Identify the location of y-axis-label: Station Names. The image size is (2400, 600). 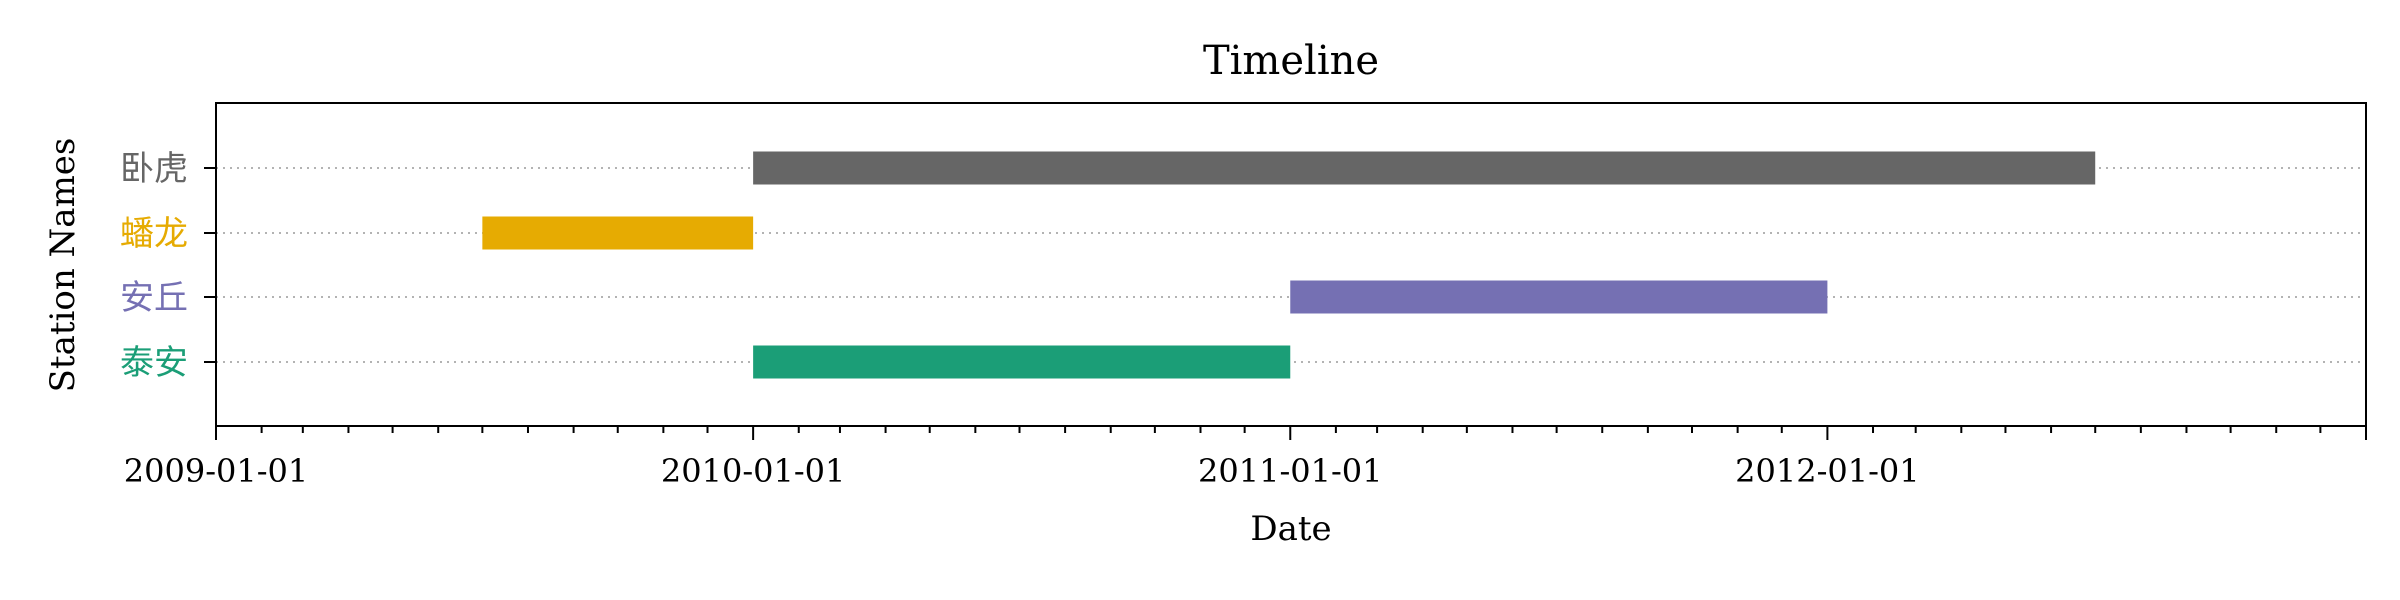
(63, 265).